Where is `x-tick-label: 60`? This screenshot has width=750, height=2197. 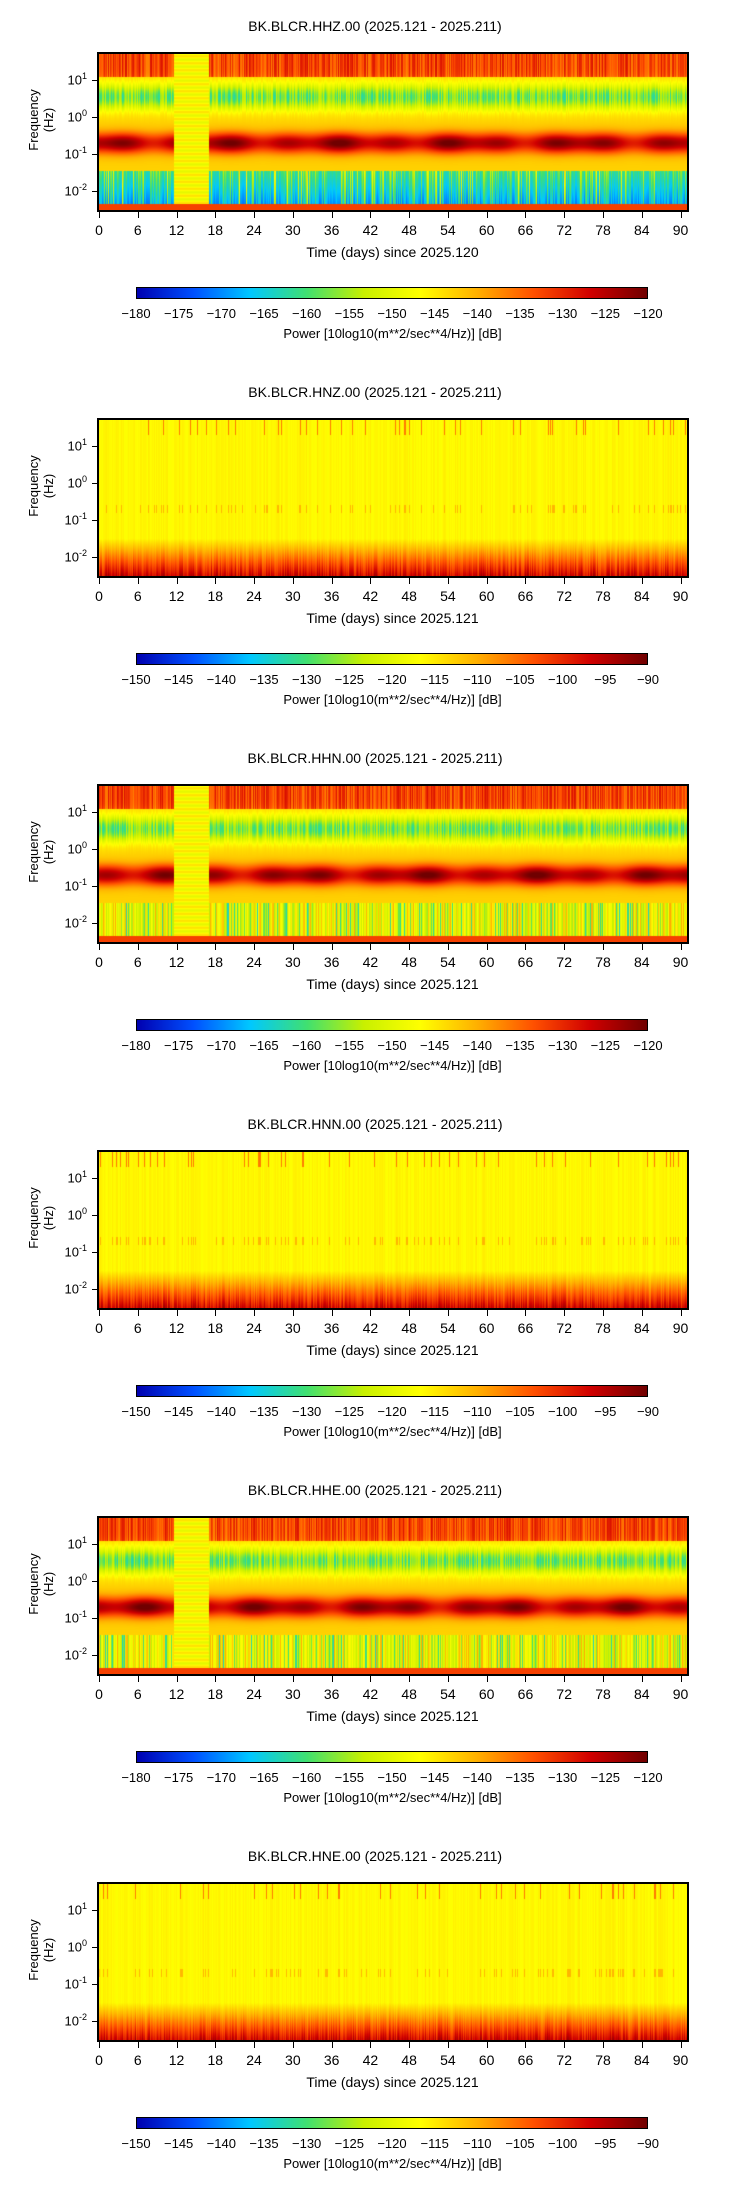 x-tick-label: 60 is located at coordinates (486, 596).